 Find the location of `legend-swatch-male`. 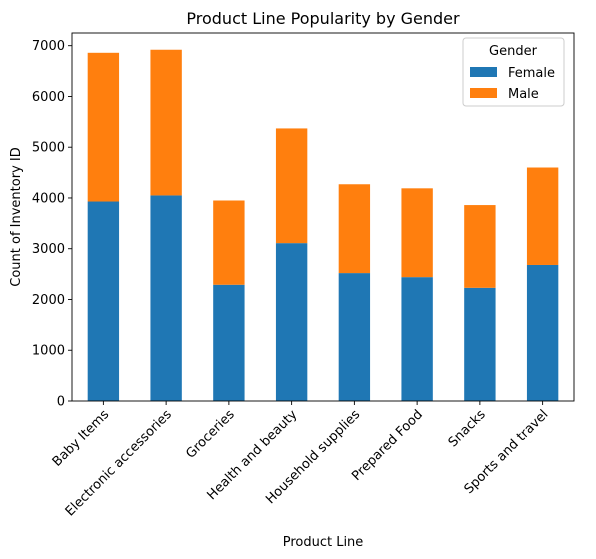

legend-swatch-male is located at coordinates (483, 93).